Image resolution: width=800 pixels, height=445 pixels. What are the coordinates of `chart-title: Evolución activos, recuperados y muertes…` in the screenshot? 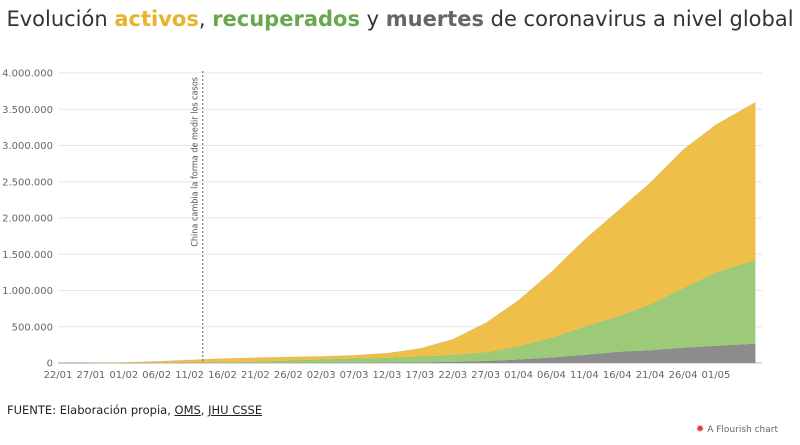 It's located at (400, 19).